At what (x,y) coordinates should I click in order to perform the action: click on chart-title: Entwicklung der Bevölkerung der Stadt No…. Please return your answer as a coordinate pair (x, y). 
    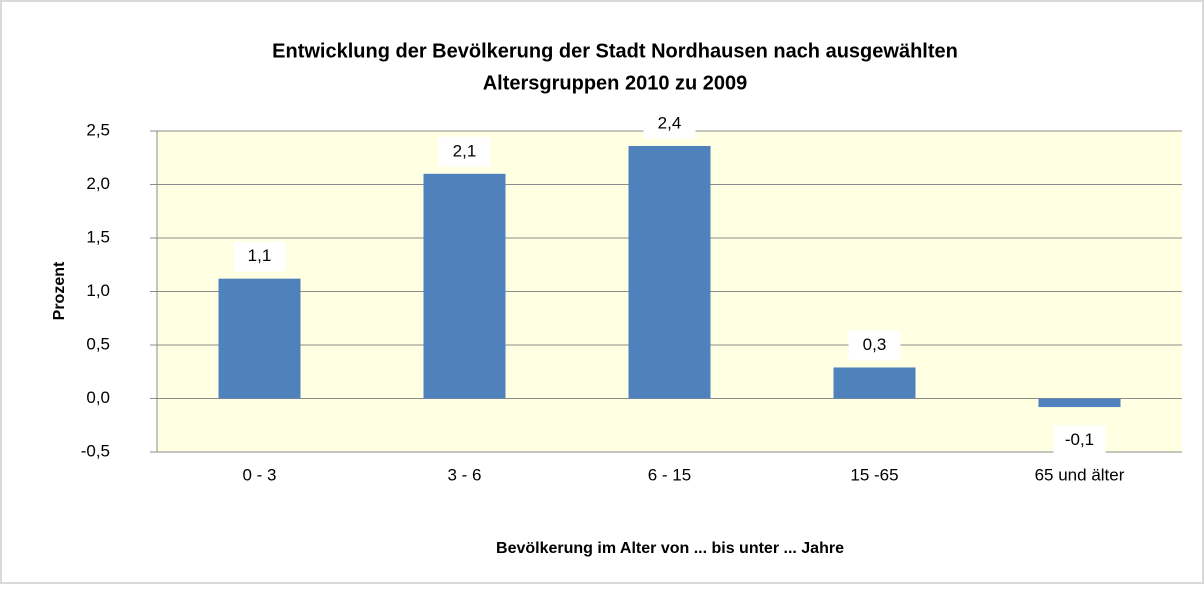
    Looking at the image, I should click on (615, 51).